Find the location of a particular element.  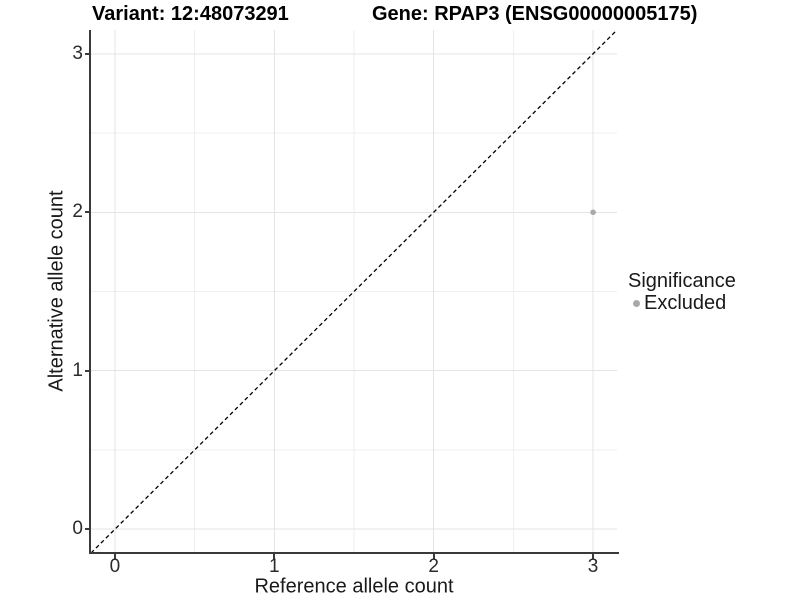

data-point is located at coordinates (593, 212).